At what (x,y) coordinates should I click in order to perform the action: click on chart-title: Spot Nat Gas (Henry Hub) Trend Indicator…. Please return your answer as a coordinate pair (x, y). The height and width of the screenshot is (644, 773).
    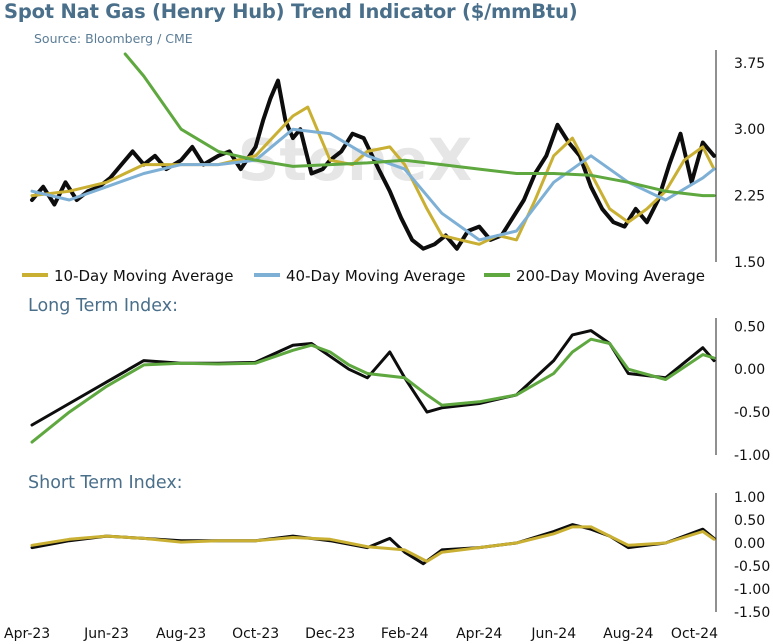
    Looking at the image, I should click on (291, 11).